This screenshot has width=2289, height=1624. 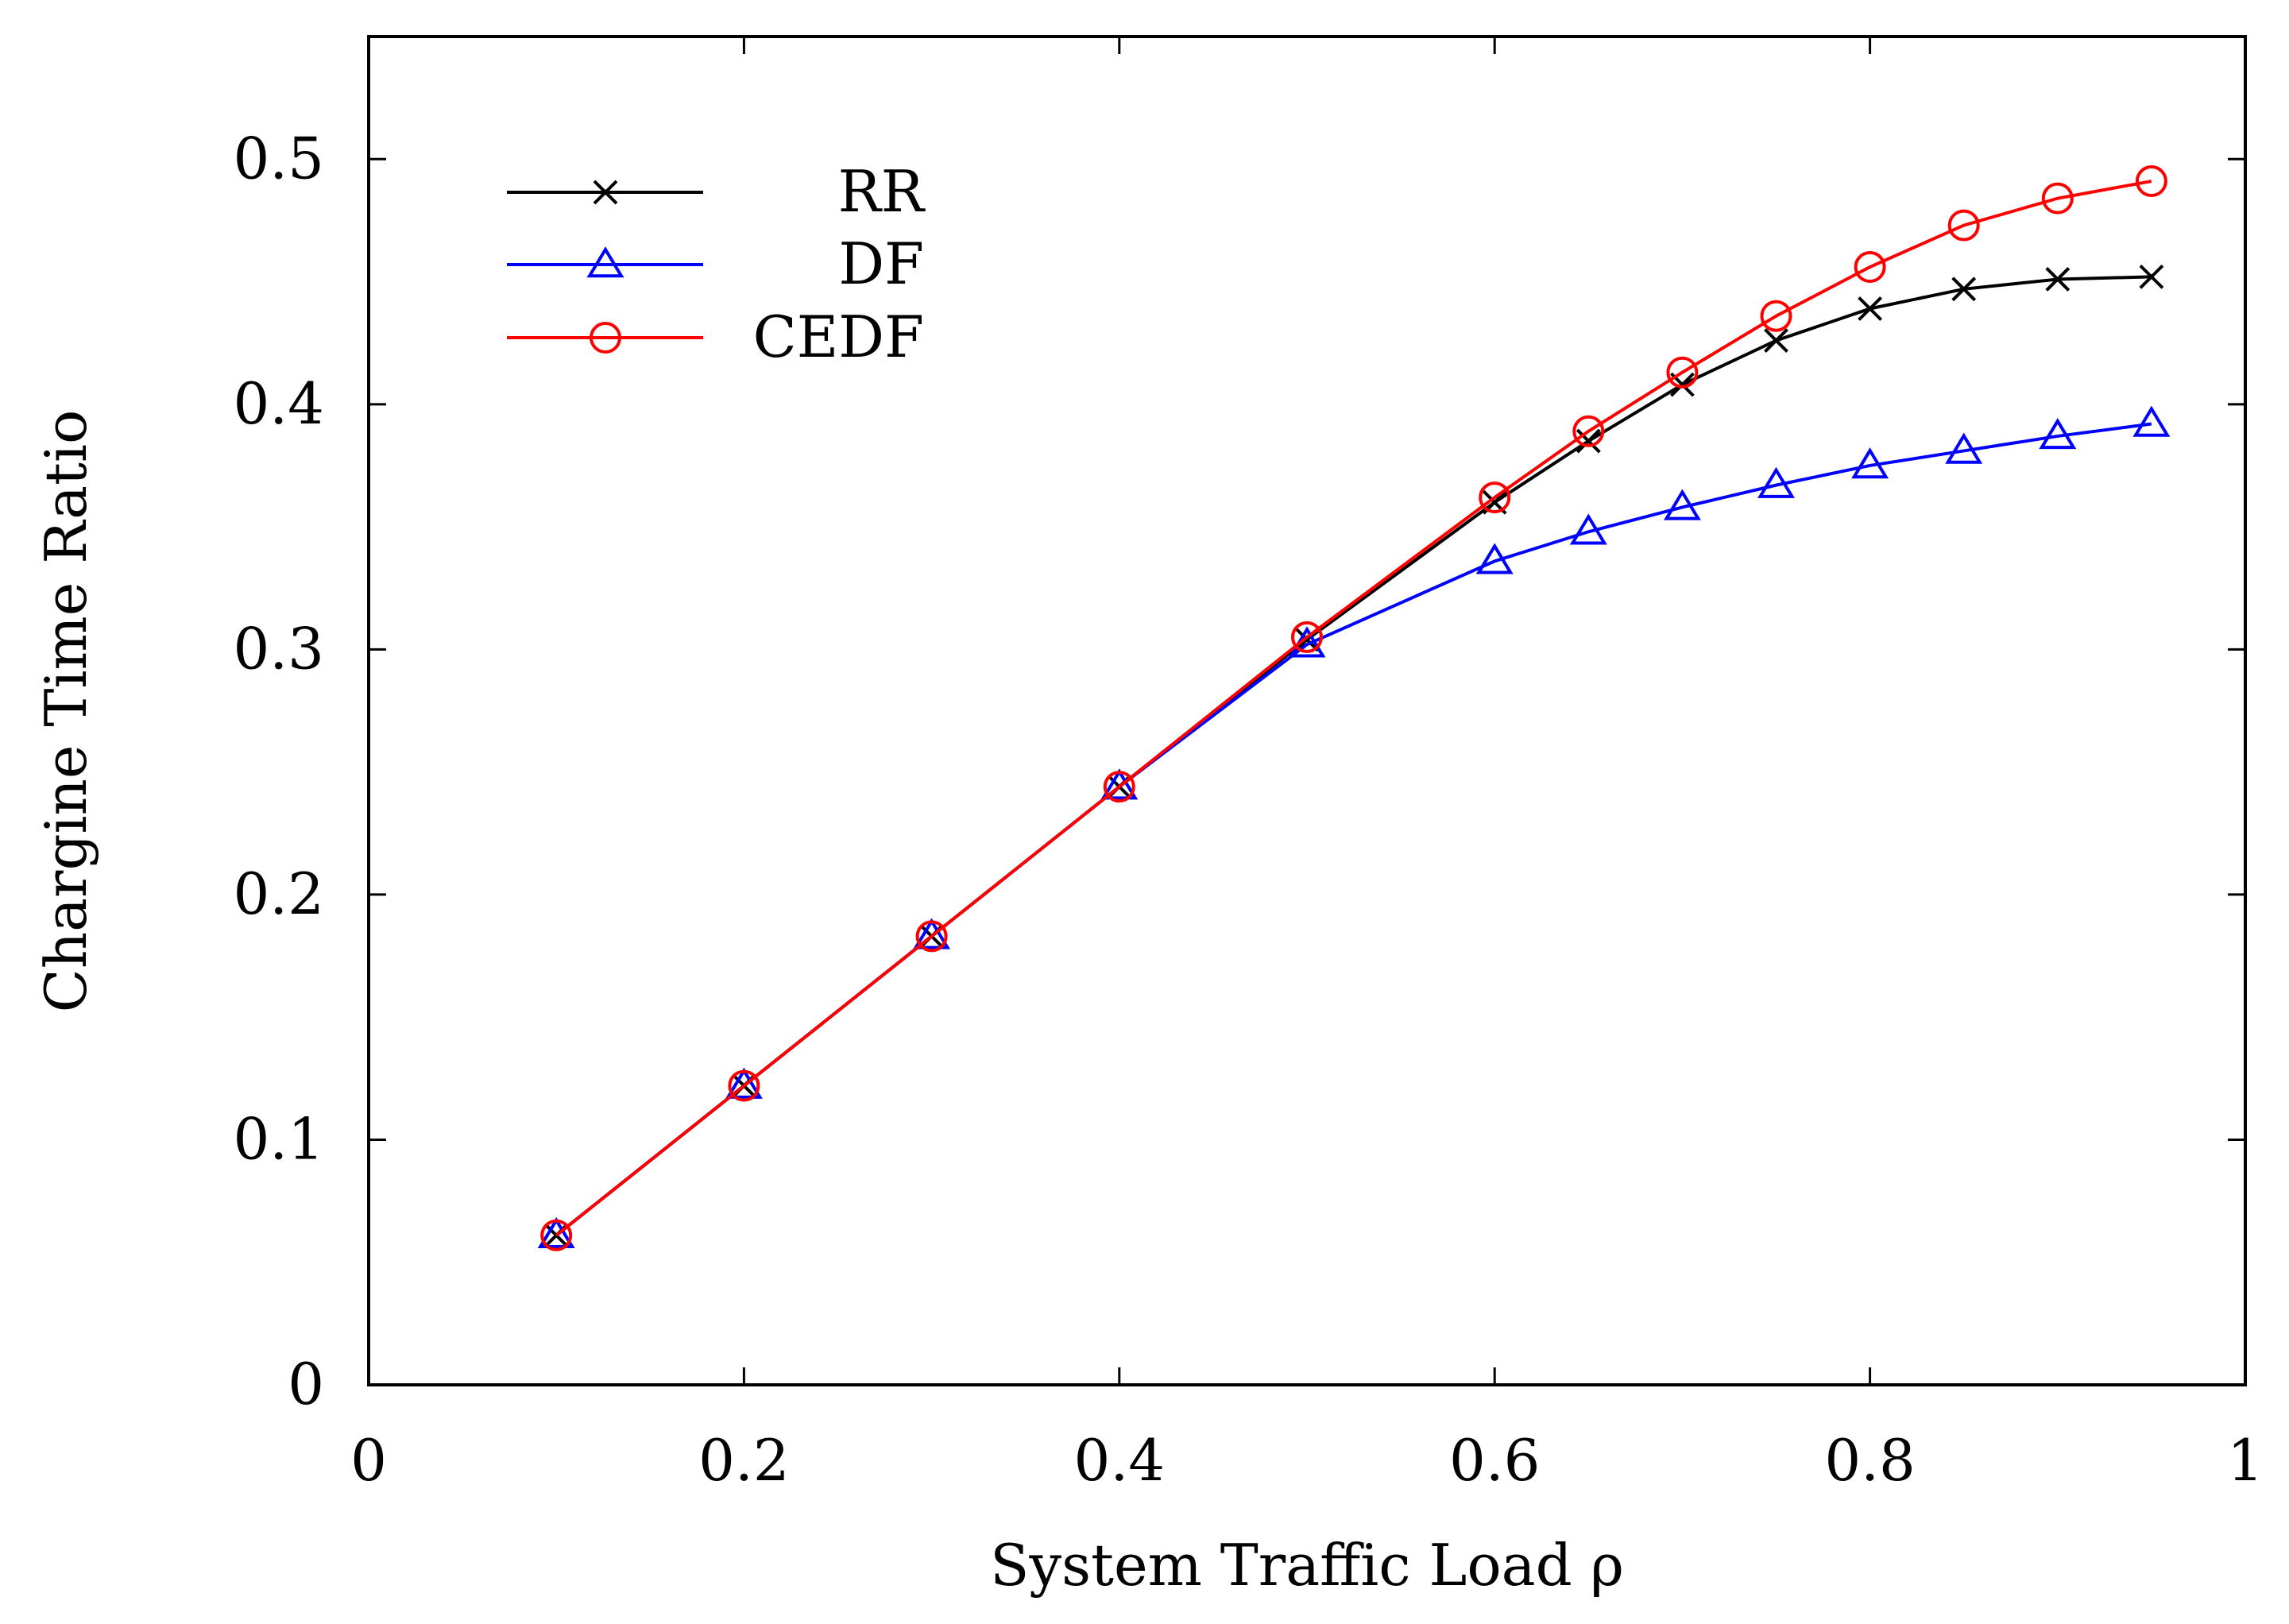 I want to click on y-tick-label: 0.4, so click(x=278, y=403).